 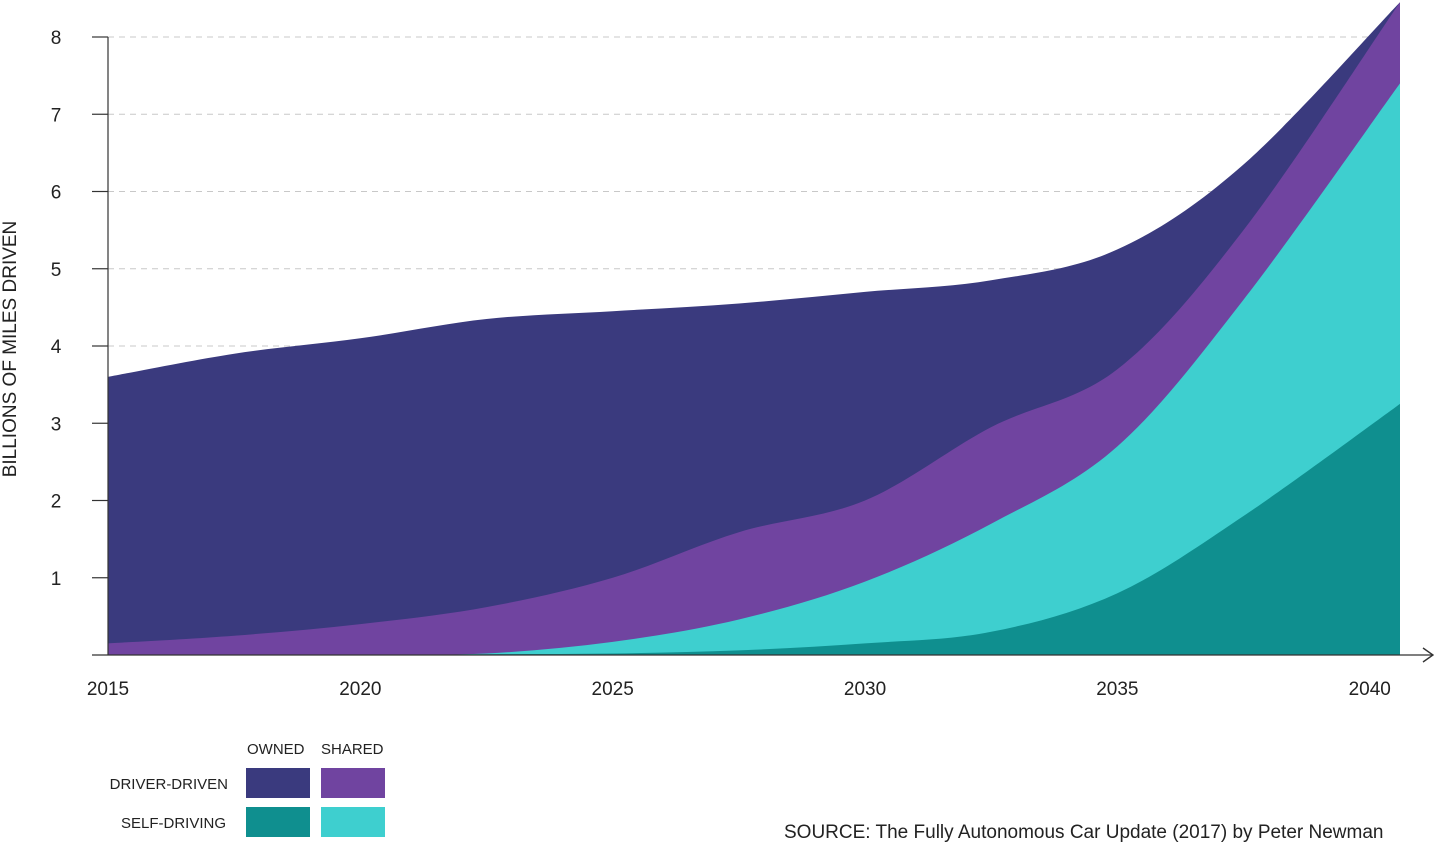 I want to click on x-tick-label: 2030, so click(x=865, y=689).